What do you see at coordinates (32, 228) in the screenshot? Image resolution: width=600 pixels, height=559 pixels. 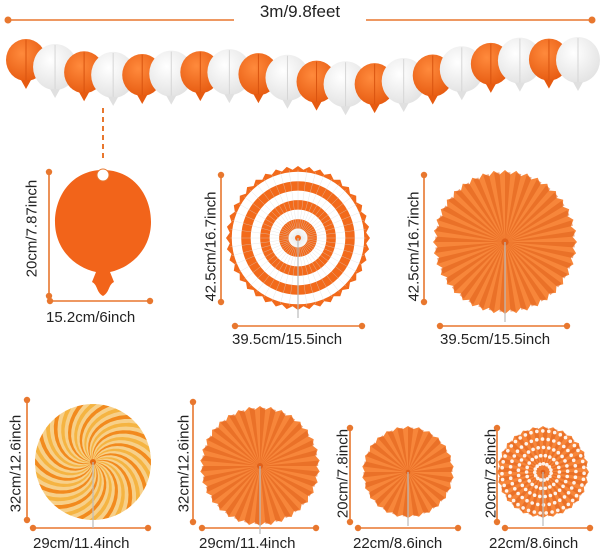 I see `balloon-tag-height-label: 20cm/7.87inch` at bounding box center [32, 228].